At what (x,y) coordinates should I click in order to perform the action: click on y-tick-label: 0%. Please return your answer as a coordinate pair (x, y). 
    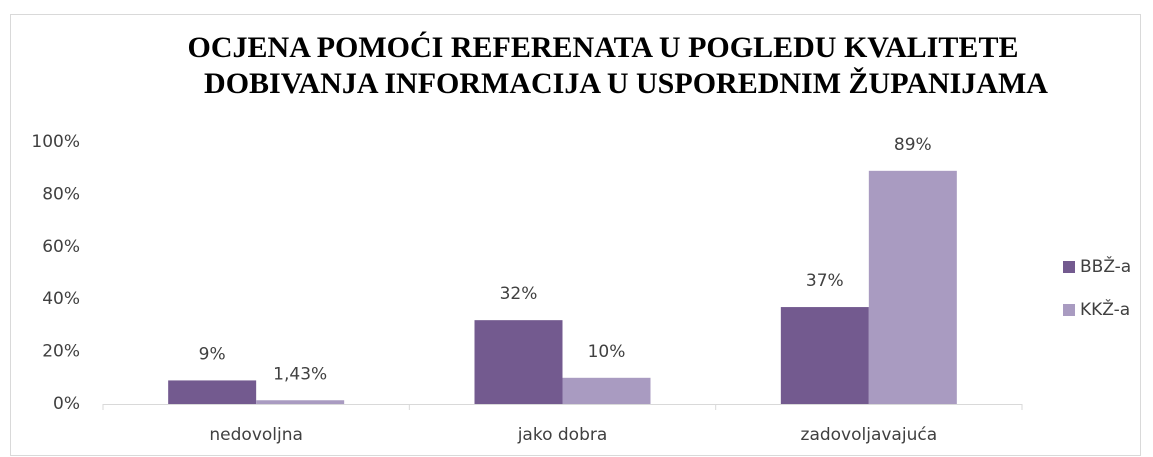
    Looking at the image, I should click on (66, 404).